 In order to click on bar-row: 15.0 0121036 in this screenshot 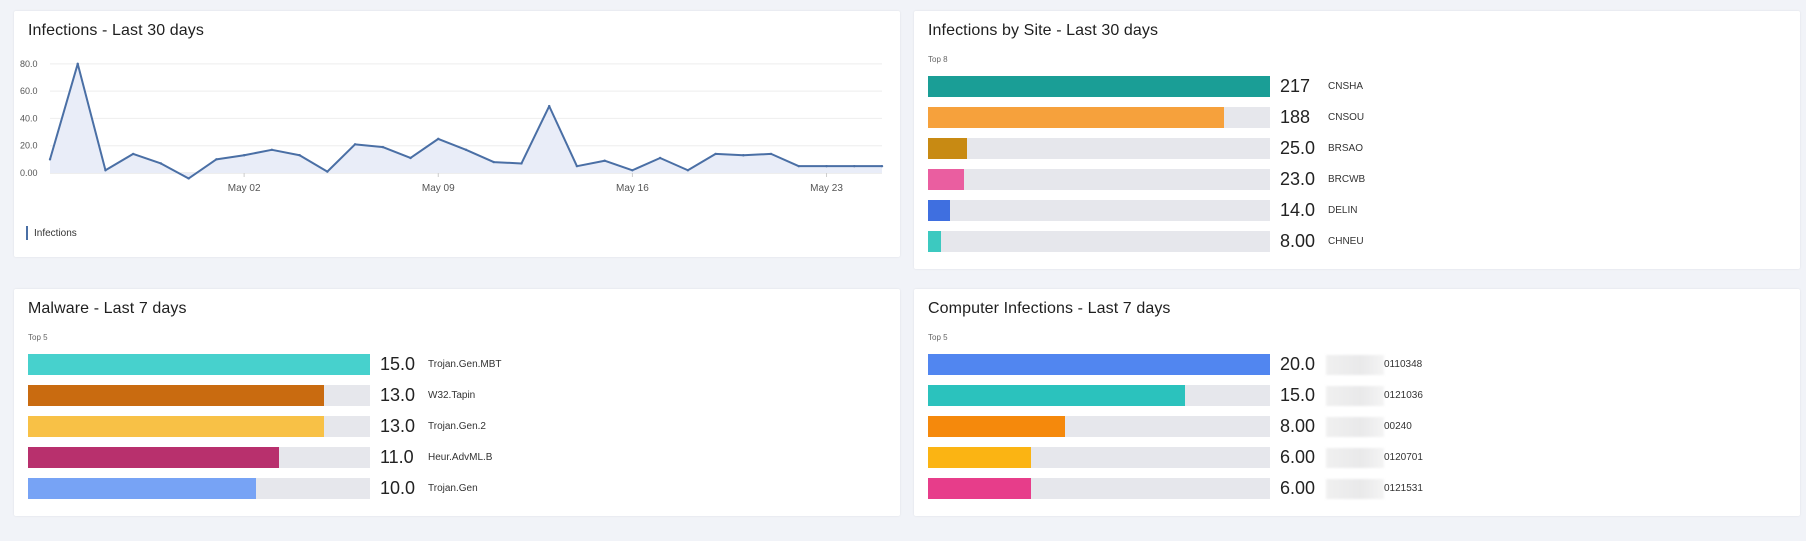, I will do `click(1364, 400)`.